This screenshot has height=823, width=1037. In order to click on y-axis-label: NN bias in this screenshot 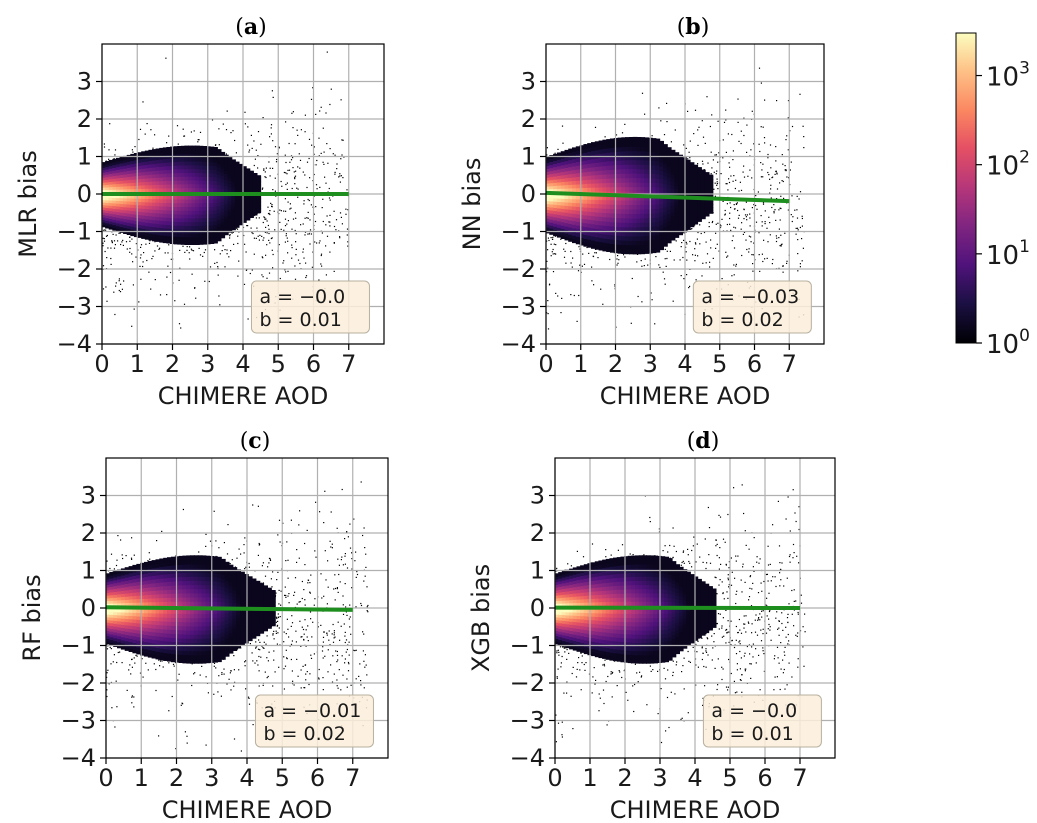, I will do `click(472, 204)`.